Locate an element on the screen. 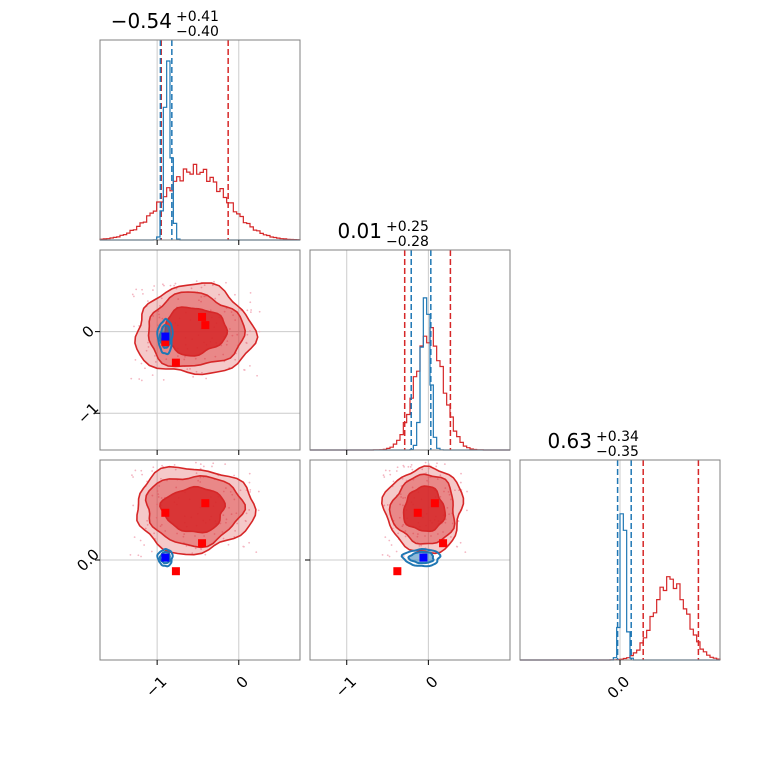 The width and height of the screenshot is (760, 760). panel-2-0: −1 0 0.0 is located at coordinates (187, 580).